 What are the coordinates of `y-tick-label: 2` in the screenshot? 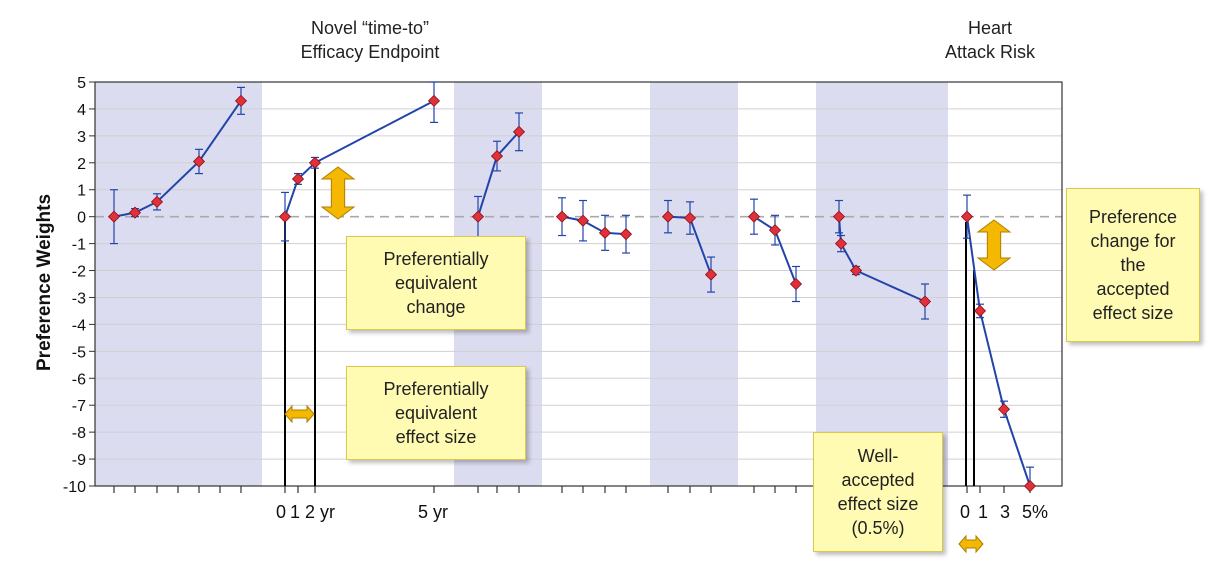 It's located at (81, 164).